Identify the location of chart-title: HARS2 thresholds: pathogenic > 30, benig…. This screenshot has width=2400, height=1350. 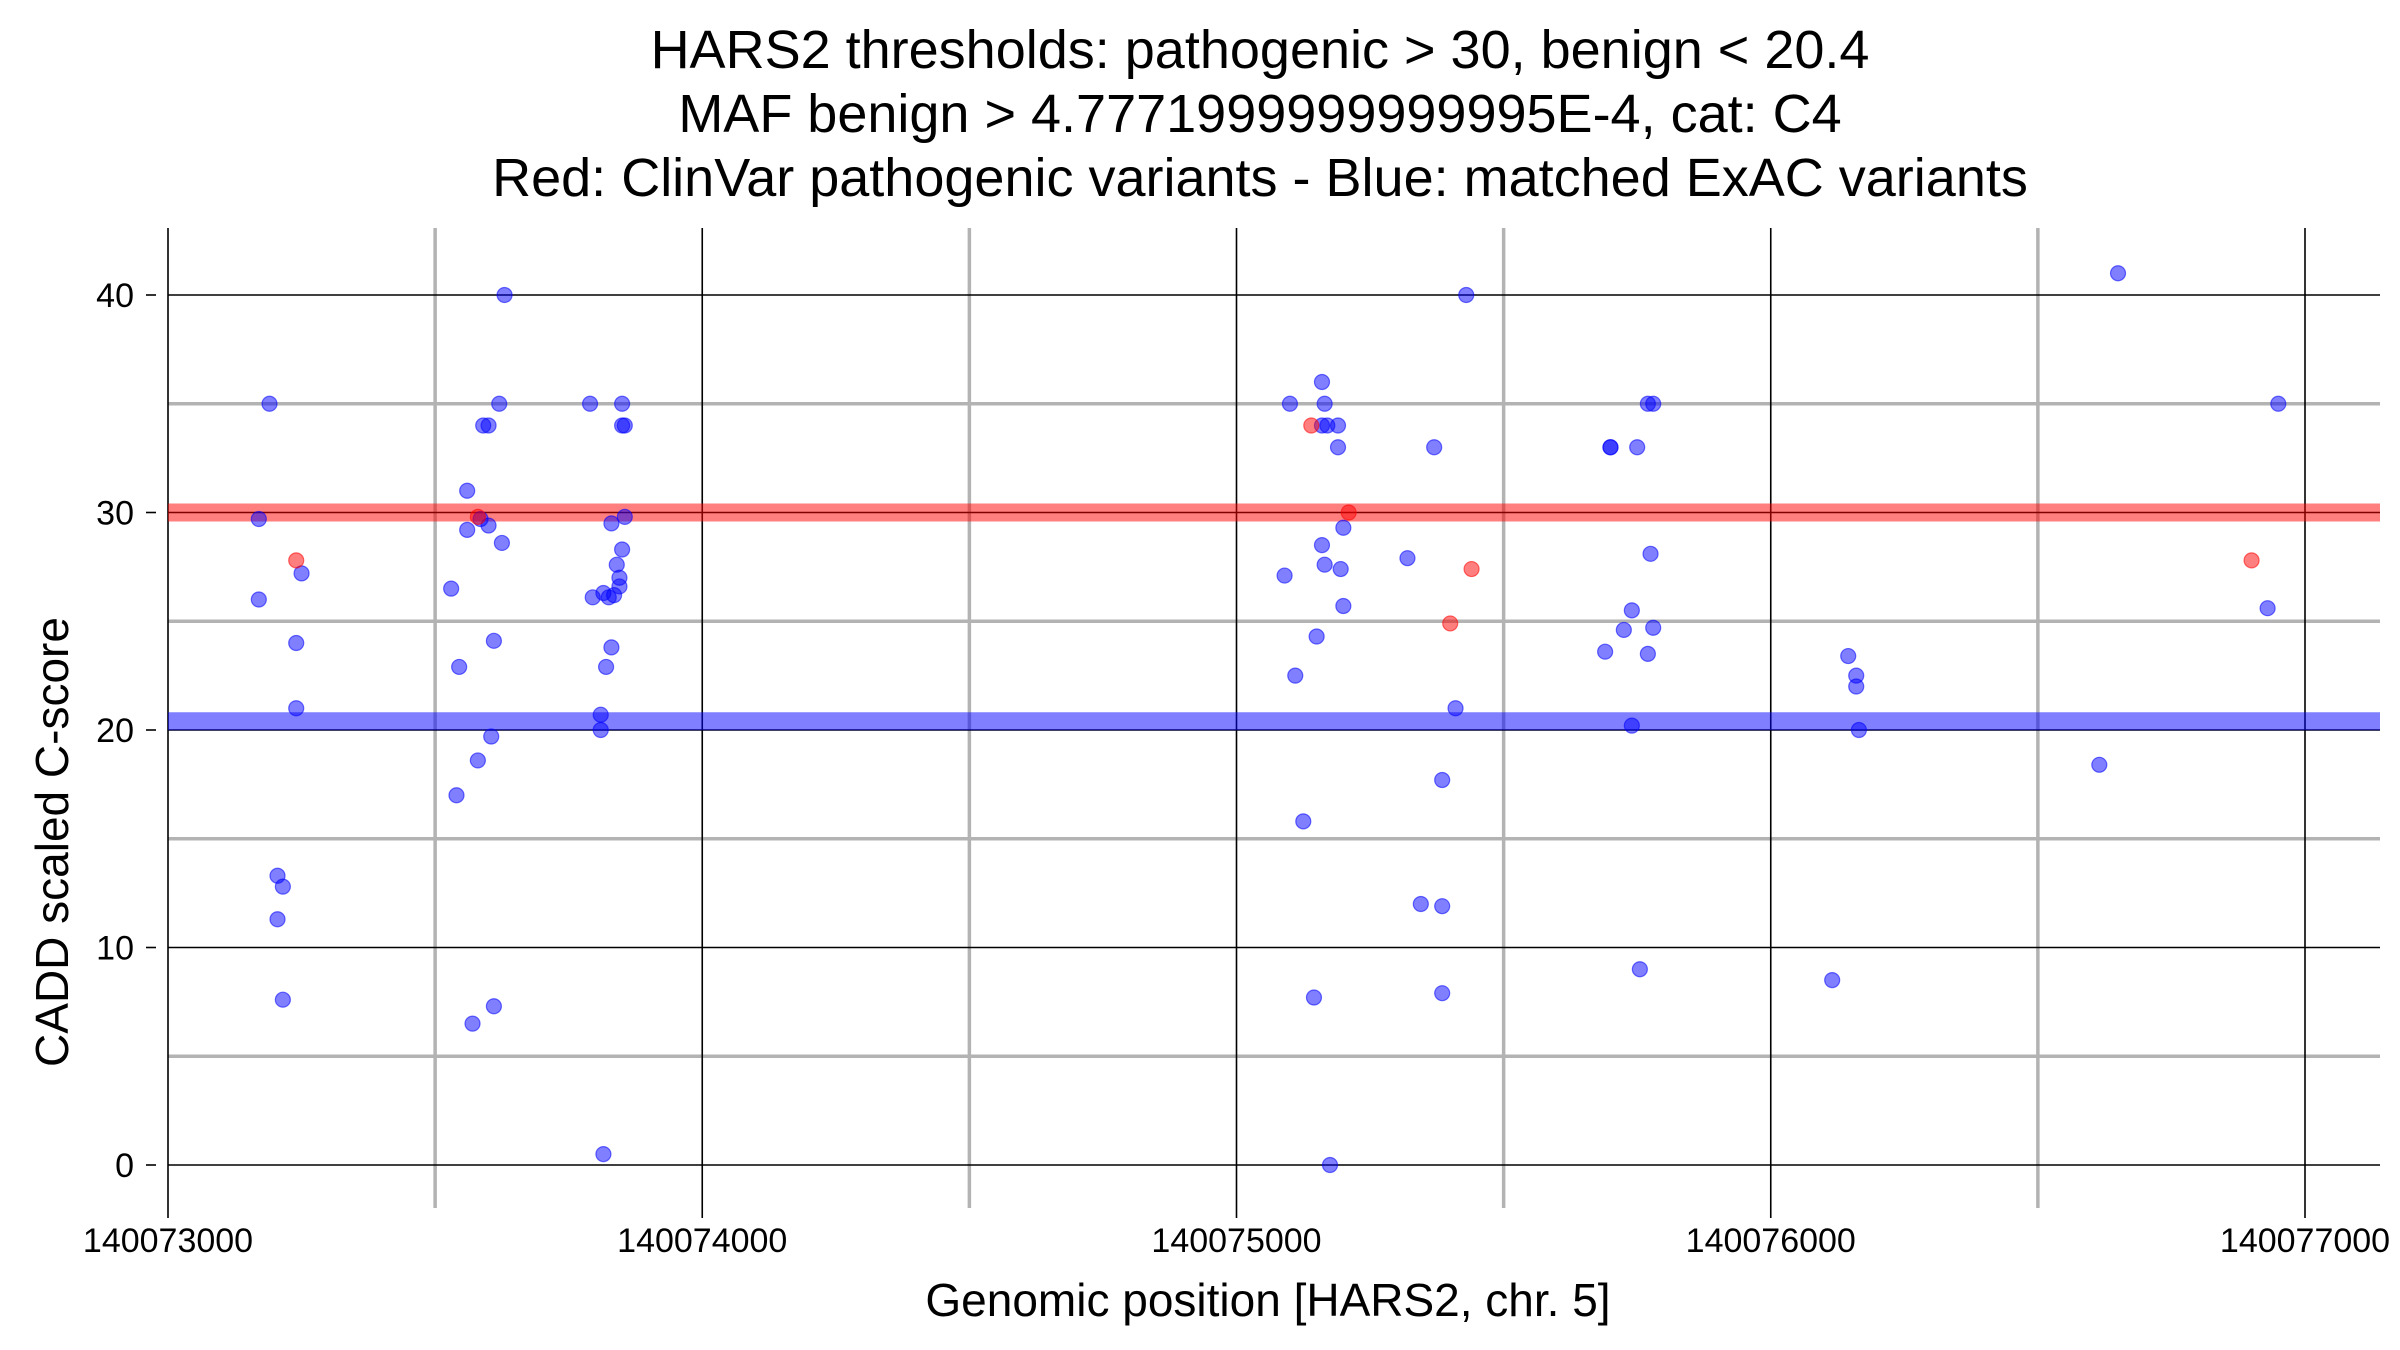
(1260, 114).